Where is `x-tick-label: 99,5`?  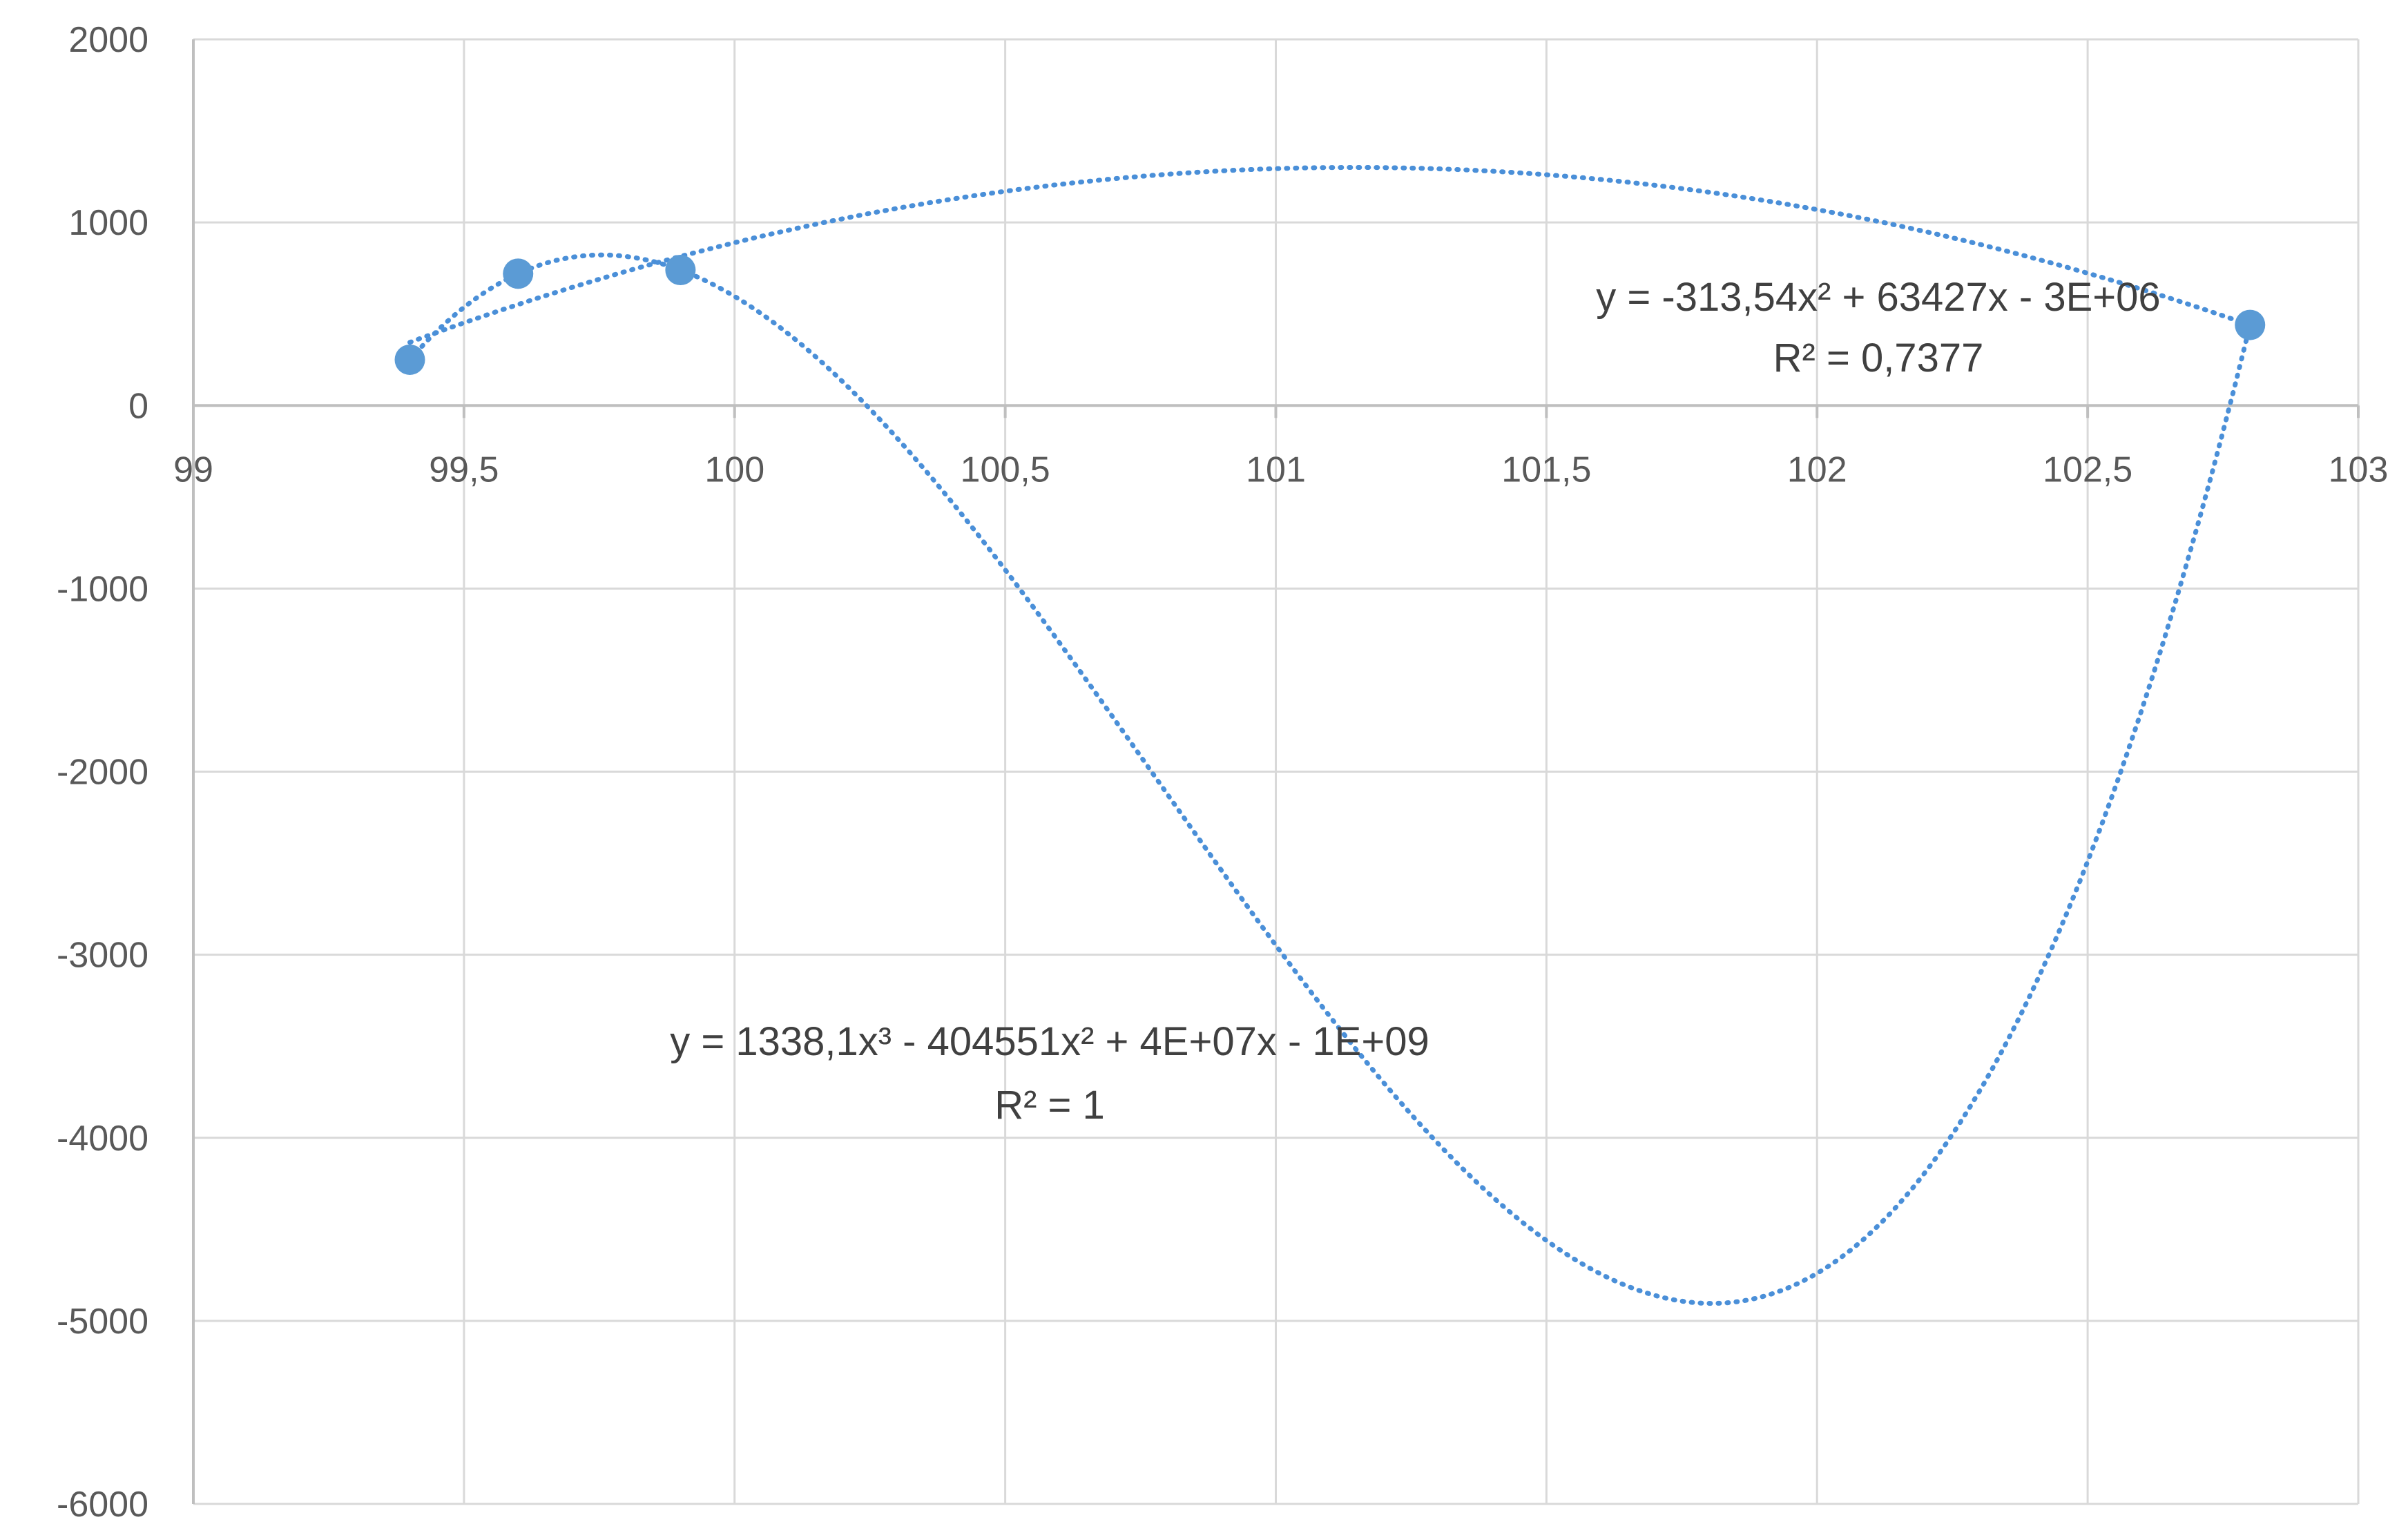 x-tick-label: 99,5 is located at coordinates (464, 470).